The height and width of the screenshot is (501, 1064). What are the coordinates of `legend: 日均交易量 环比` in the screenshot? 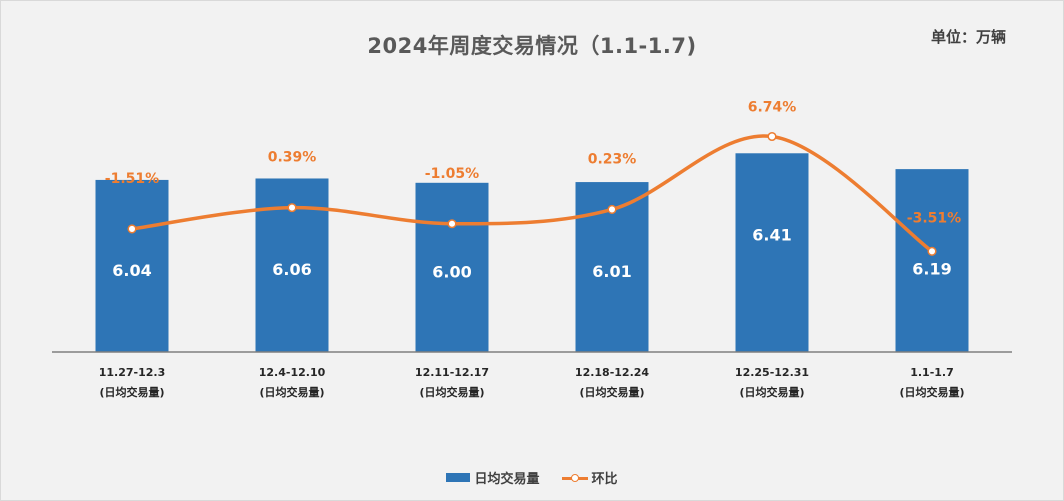 It's located at (532, 477).